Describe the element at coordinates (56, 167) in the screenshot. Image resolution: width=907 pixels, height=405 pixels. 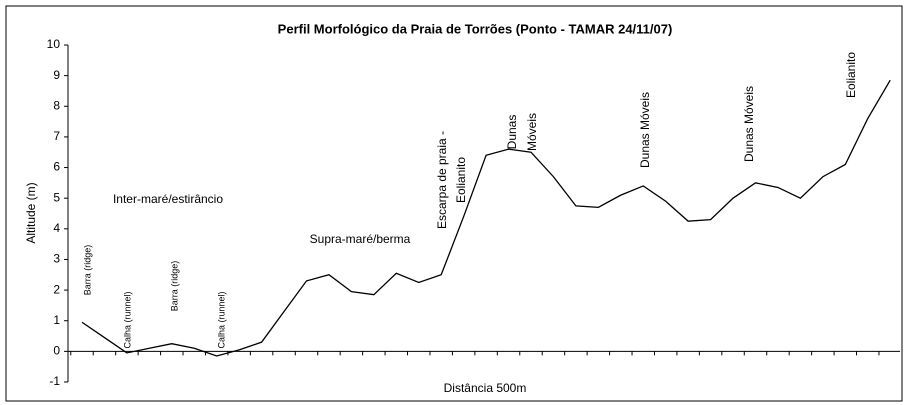
I see `y-tick-label: 6` at that location.